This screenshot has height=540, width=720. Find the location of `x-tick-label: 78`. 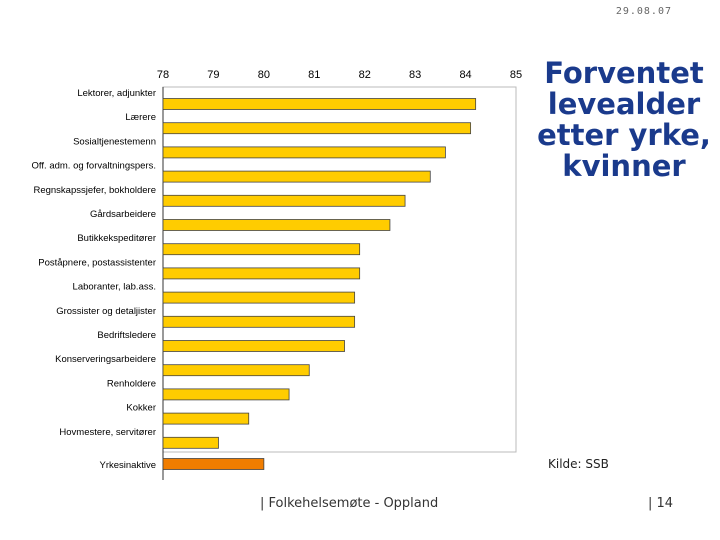

x-tick-label: 78 is located at coordinates (163, 75).